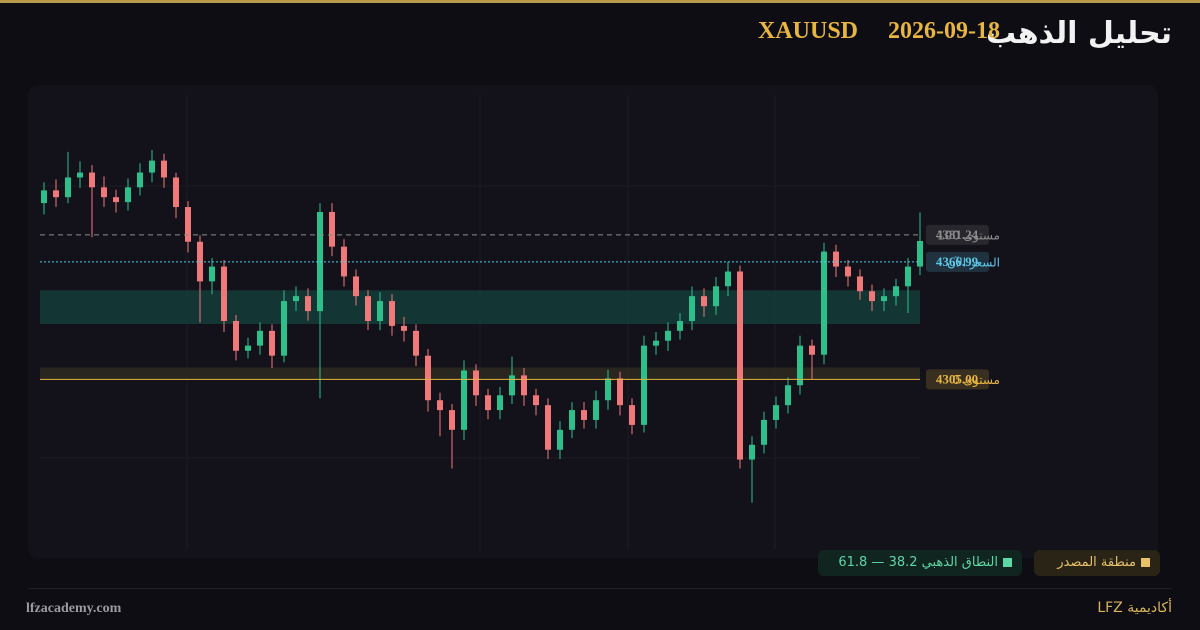 The width and height of the screenshot is (1200, 630). I want to click on legend-golden-zone: النطاق الذهبي 38.2 — 61.8, so click(920, 563).